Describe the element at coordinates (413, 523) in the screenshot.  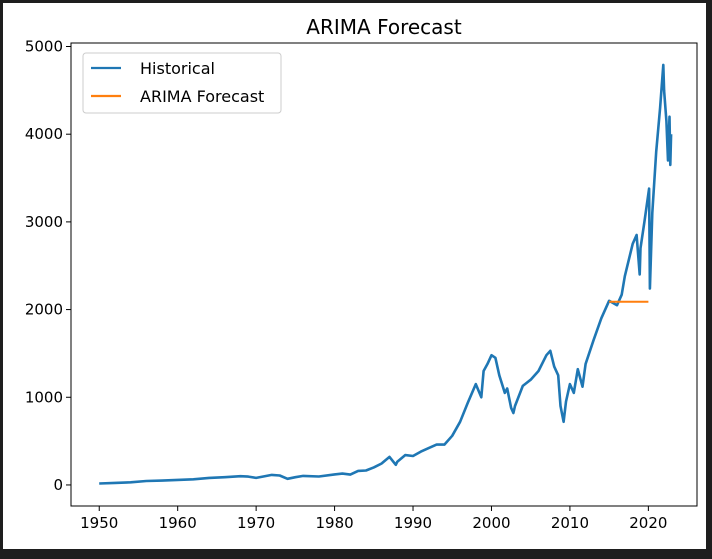
I see `x-tick-label: 1990` at that location.